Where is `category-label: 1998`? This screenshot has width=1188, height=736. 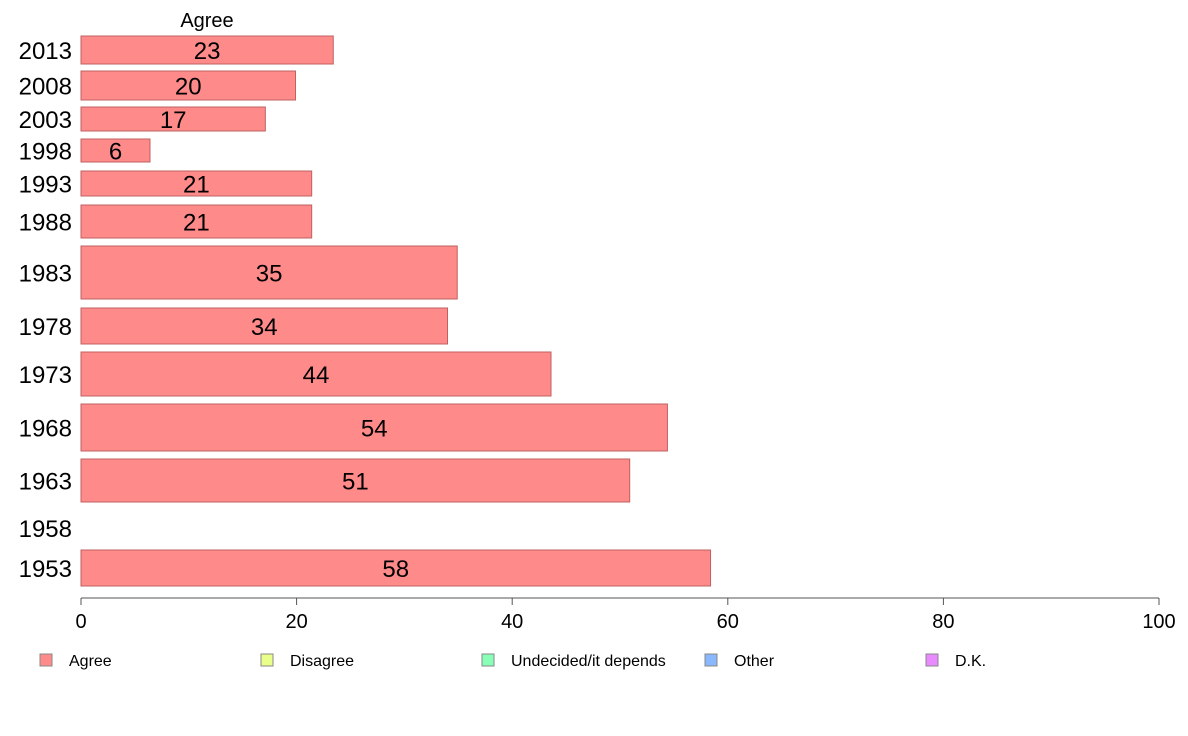
category-label: 1998 is located at coordinates (45, 152).